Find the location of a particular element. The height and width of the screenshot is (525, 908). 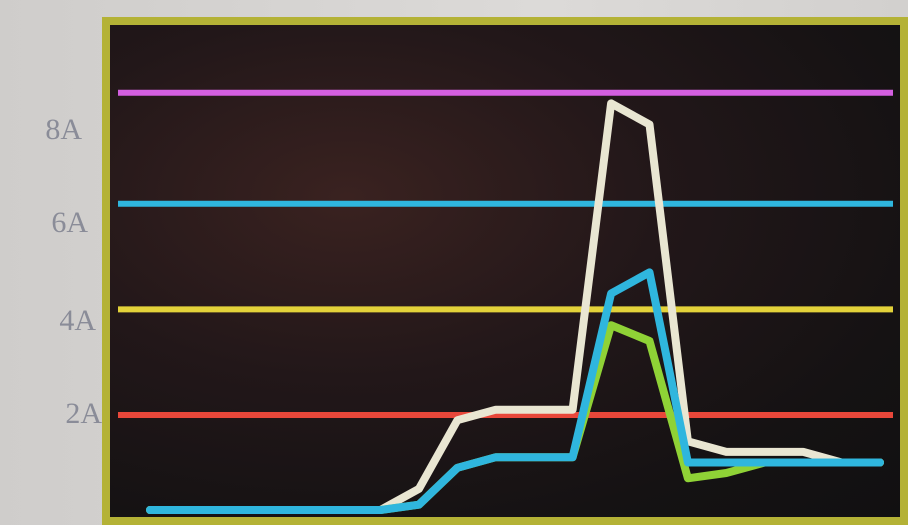

y-tick-label-6a: 6A is located at coordinates (69, 222).